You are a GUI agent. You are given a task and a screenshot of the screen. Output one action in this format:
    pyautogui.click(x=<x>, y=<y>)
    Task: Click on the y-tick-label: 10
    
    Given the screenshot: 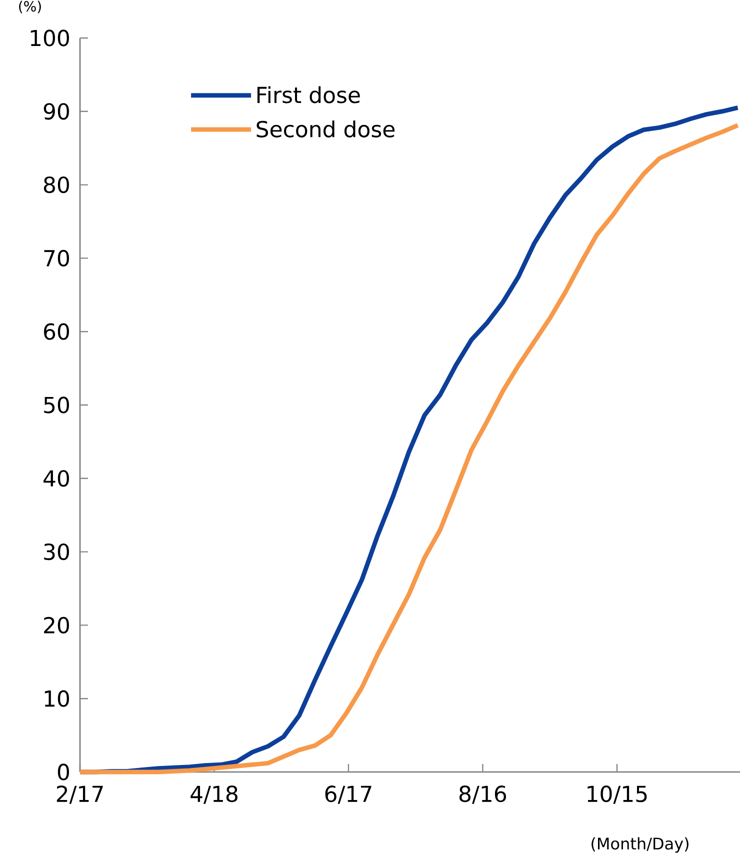 What is the action you would take?
    pyautogui.click(x=56, y=698)
    